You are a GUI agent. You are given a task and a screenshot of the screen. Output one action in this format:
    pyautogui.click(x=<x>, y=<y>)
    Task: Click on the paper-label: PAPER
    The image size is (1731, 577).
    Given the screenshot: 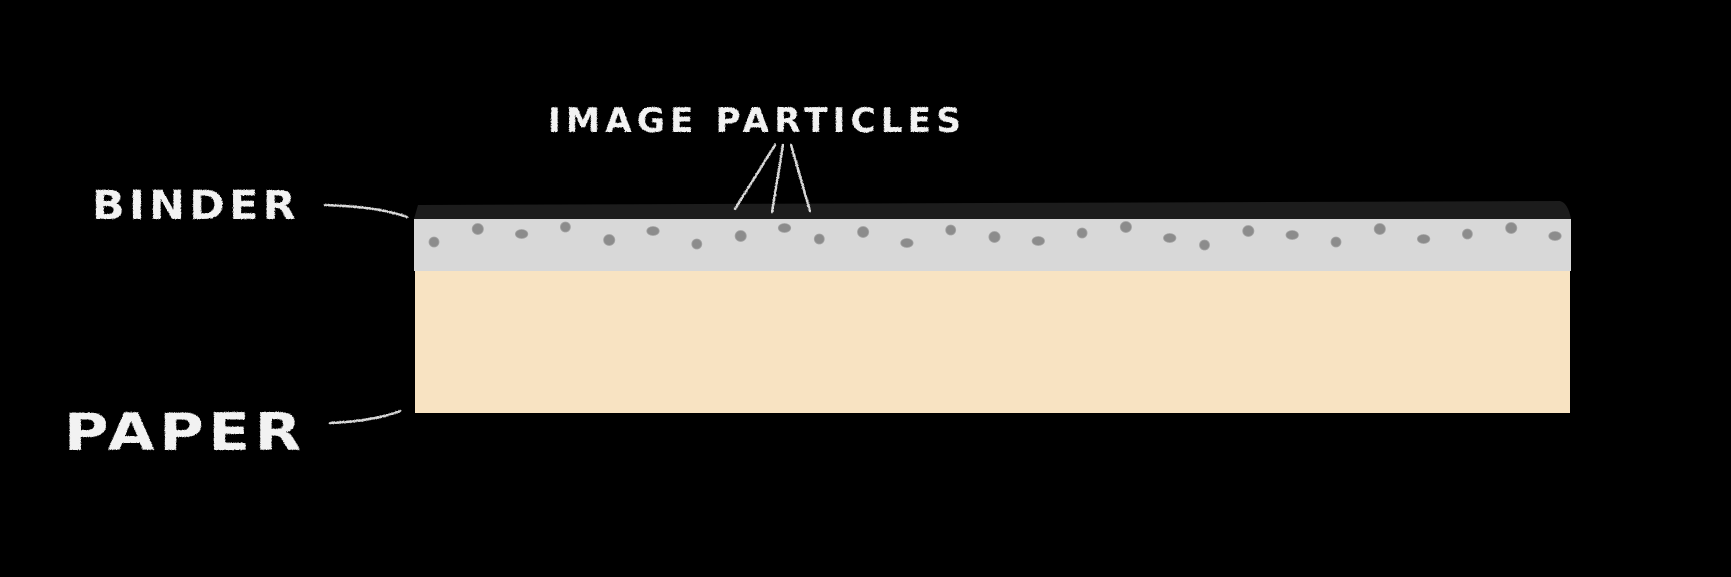 What is the action you would take?
    pyautogui.click(x=185, y=433)
    